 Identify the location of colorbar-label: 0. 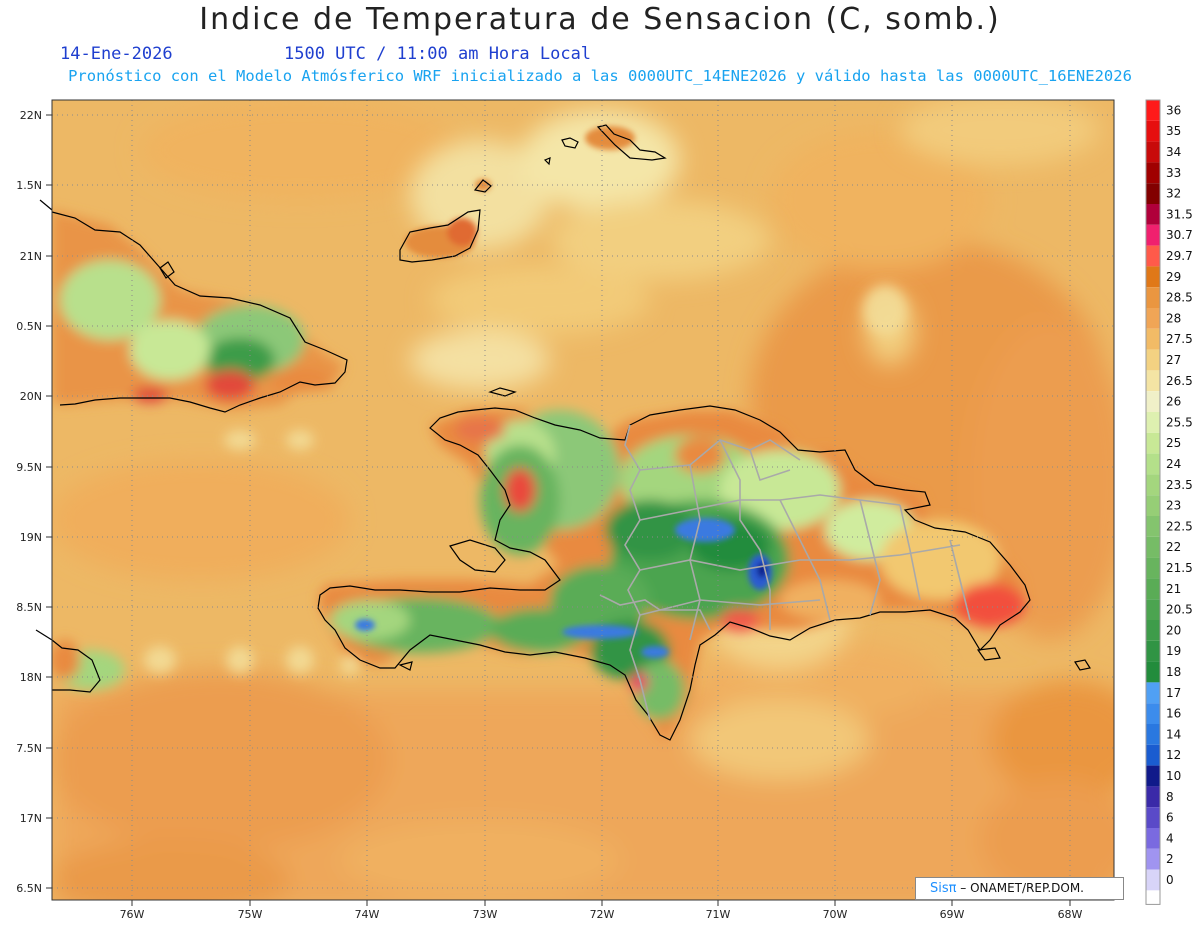
(1170, 880).